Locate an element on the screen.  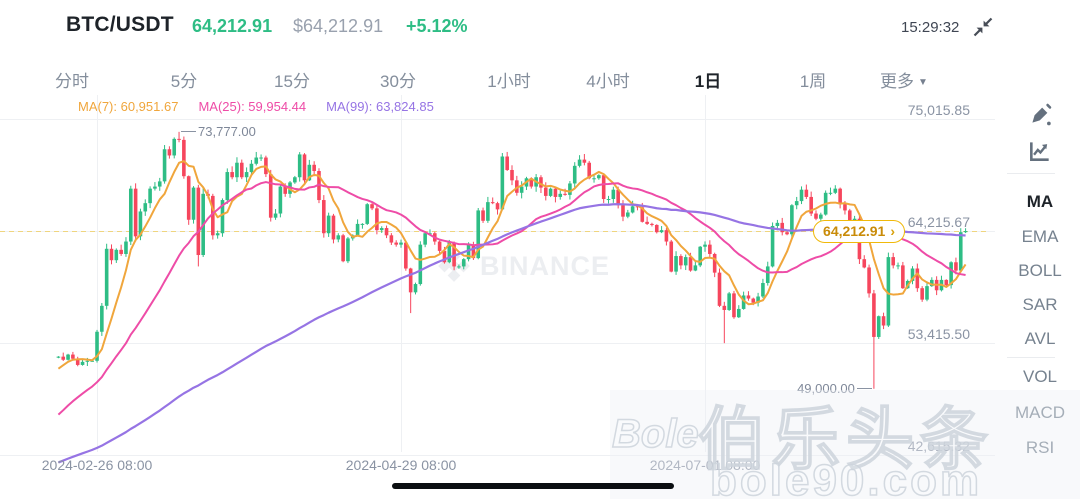
sidebar-indicator-MA: MA is located at coordinates (1040, 201).